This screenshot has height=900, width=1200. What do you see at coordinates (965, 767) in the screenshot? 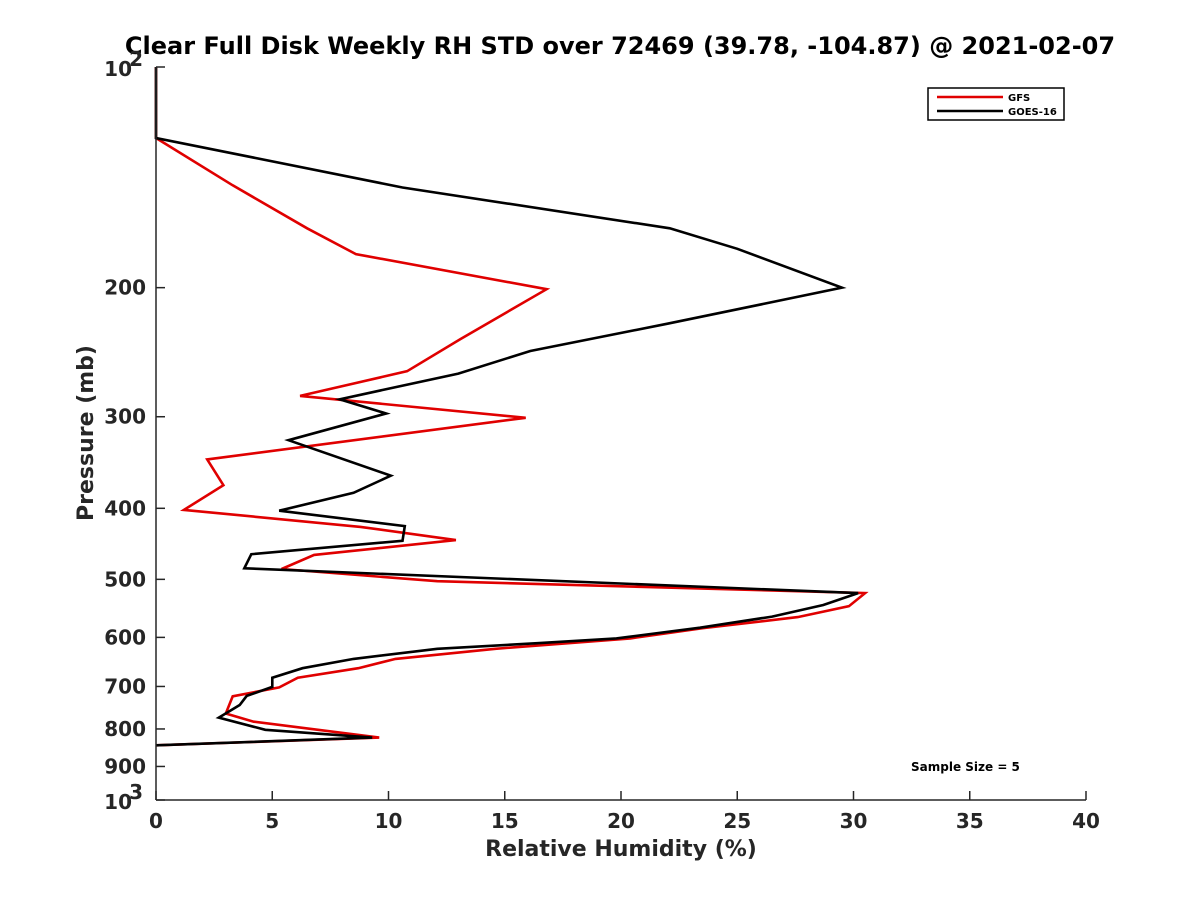
I see `sample-size-annotation: Sample Size = 5` at bounding box center [965, 767].